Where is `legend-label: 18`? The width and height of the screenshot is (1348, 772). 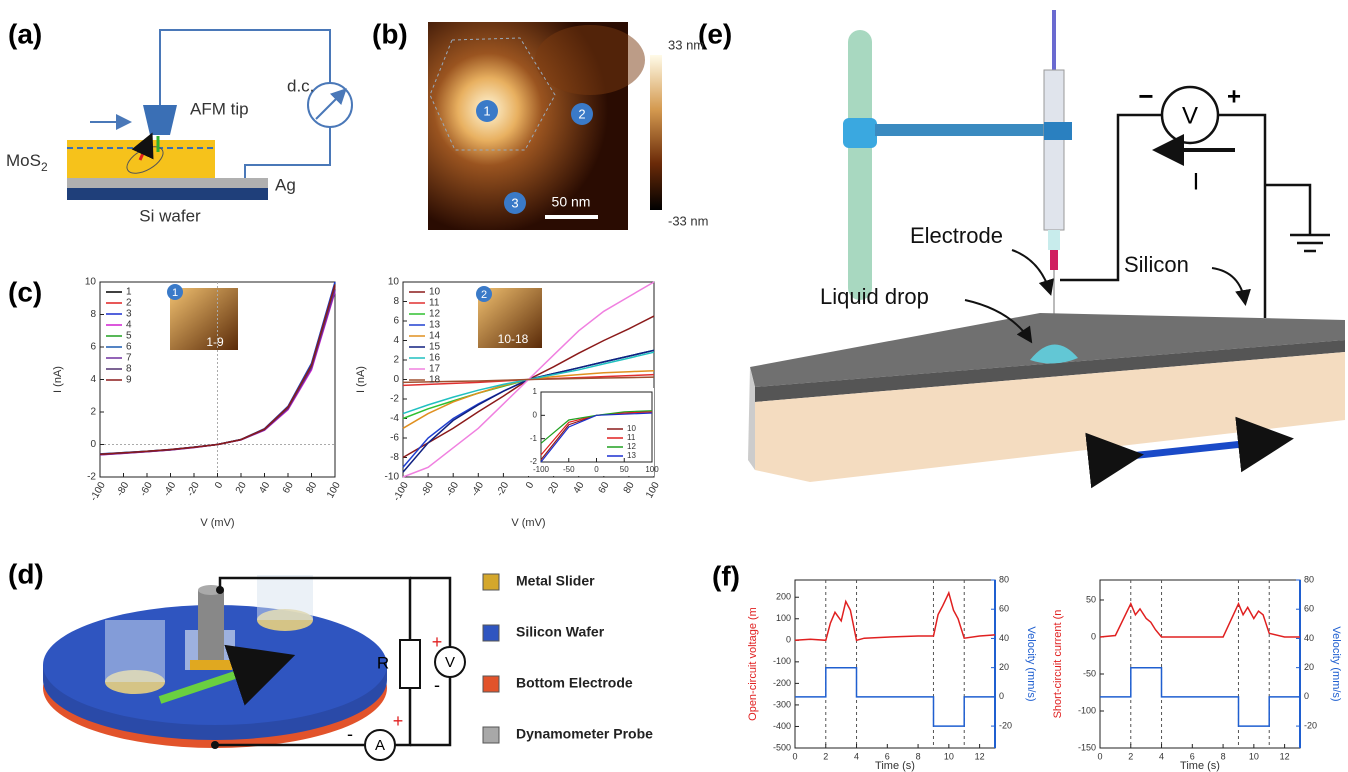 legend-label: 18 is located at coordinates (435, 380).